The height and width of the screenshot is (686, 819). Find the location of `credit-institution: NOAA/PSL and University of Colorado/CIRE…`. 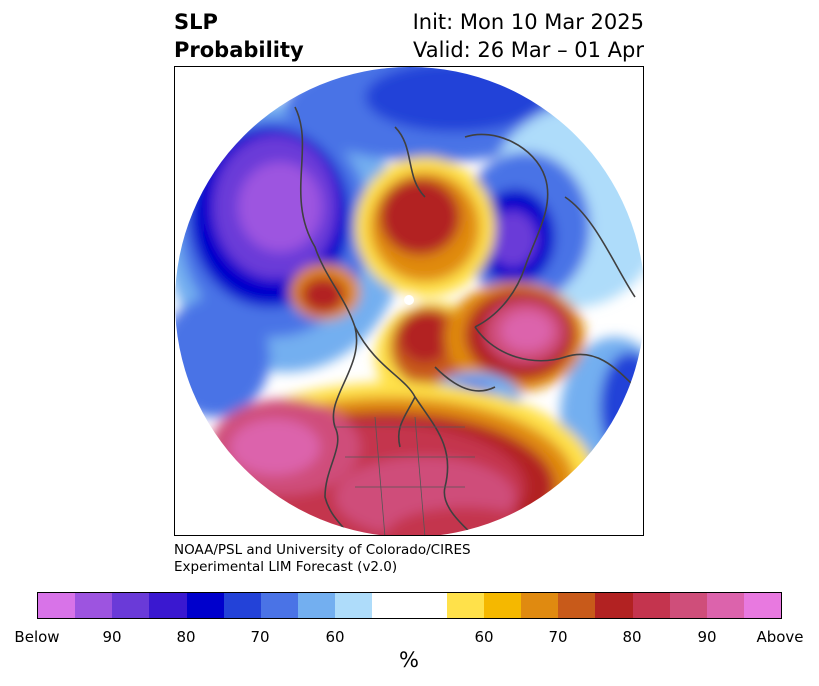

credit-institution: NOAA/PSL and University of Colorado/CIRE… is located at coordinates (322, 550).